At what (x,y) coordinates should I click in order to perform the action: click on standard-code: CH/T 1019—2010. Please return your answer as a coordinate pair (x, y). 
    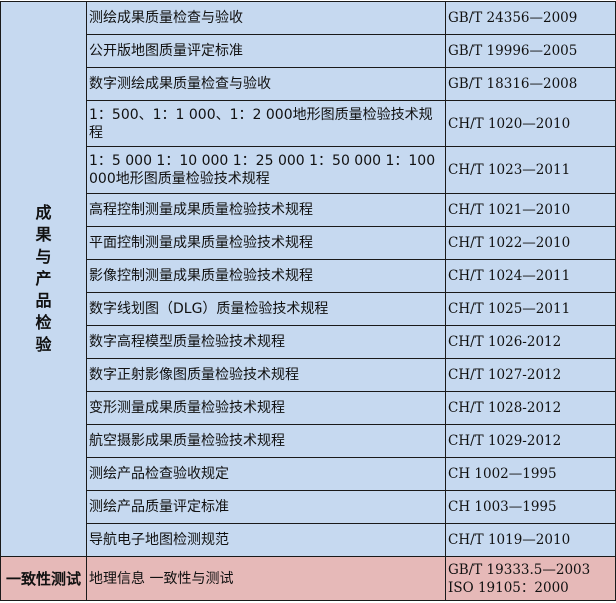
    Looking at the image, I should click on (530, 540).